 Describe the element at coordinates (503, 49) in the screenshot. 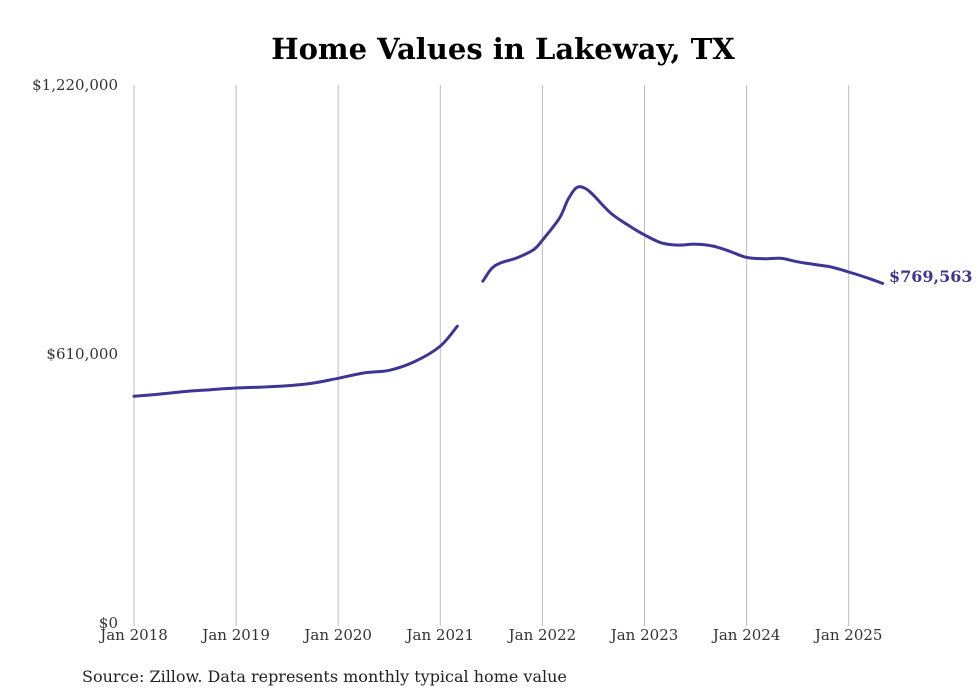

I see `chart-title: Home Values in Lakeway, TX` at that location.